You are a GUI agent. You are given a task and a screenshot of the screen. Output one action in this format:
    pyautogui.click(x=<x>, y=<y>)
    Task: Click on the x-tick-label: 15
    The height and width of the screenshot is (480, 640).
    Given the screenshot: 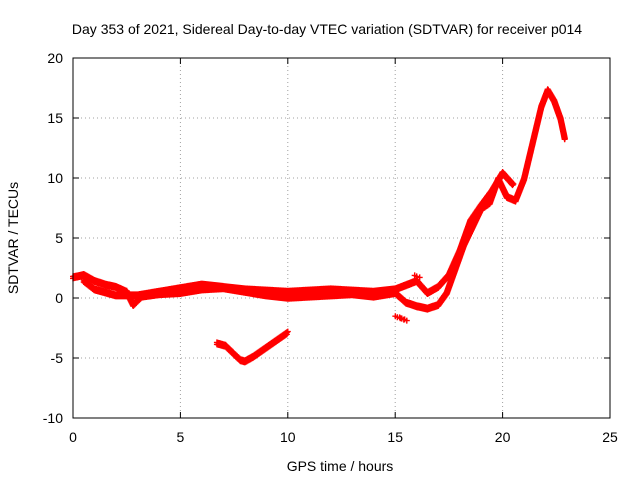 What is the action you would take?
    pyautogui.click(x=395, y=437)
    